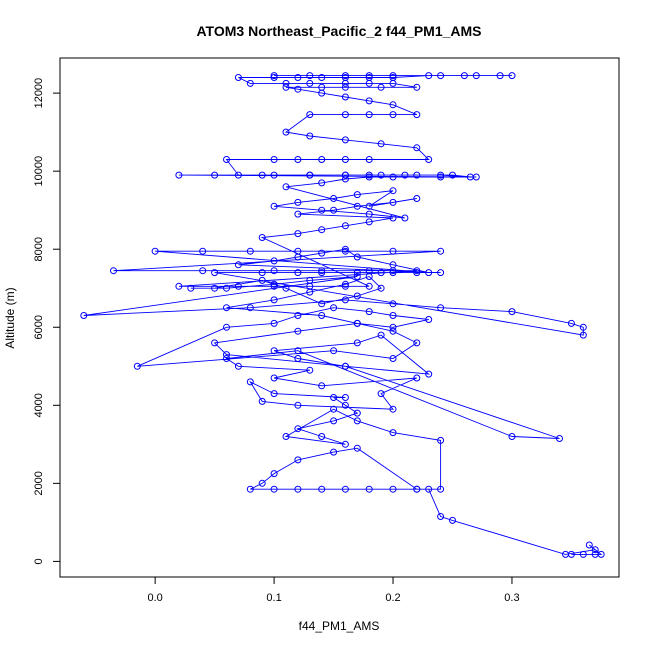 Image resolution: width=650 pixels, height=650 pixels. I want to click on y-tick-label: 6000, so click(39, 327).